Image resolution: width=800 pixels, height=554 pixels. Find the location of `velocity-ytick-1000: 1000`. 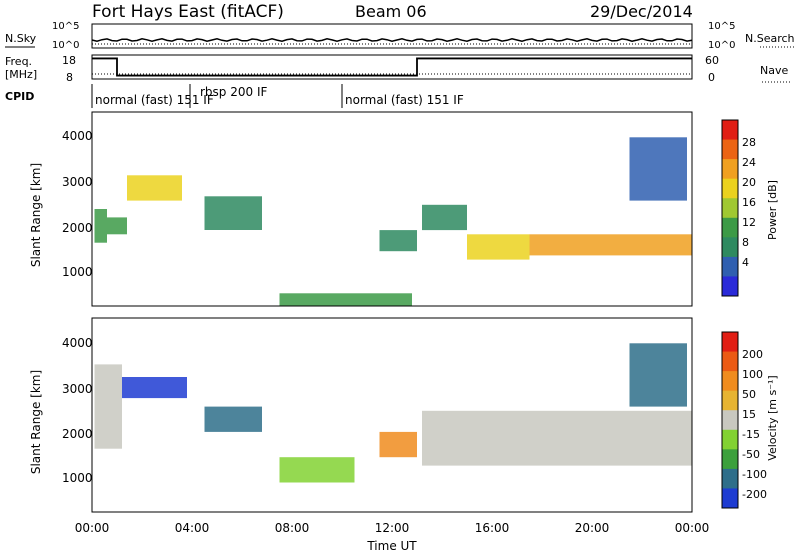

velocity-ytick-1000: 1000 is located at coordinates (77, 478).